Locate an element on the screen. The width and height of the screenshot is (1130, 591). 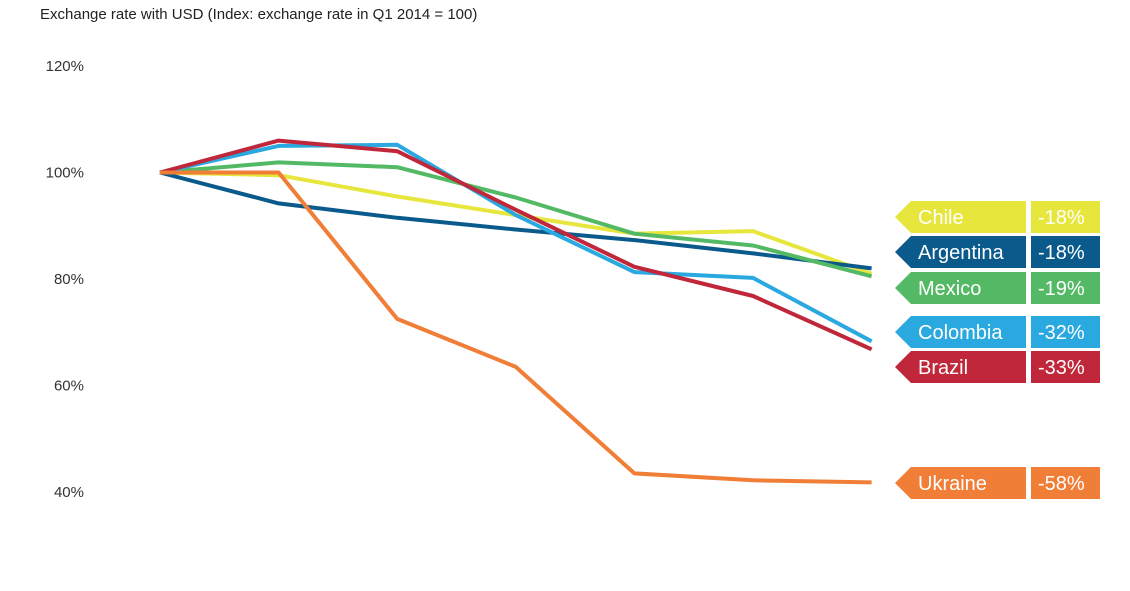
legend-tag-ukraine: Ukraine -58% is located at coordinates (997, 483).